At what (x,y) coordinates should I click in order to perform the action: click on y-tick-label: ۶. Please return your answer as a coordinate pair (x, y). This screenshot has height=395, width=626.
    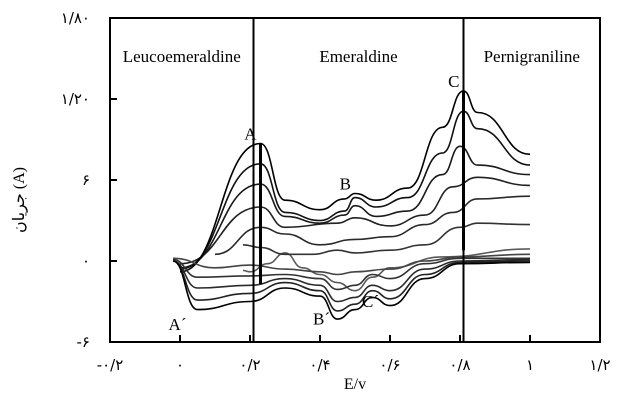
    Looking at the image, I should click on (86, 180).